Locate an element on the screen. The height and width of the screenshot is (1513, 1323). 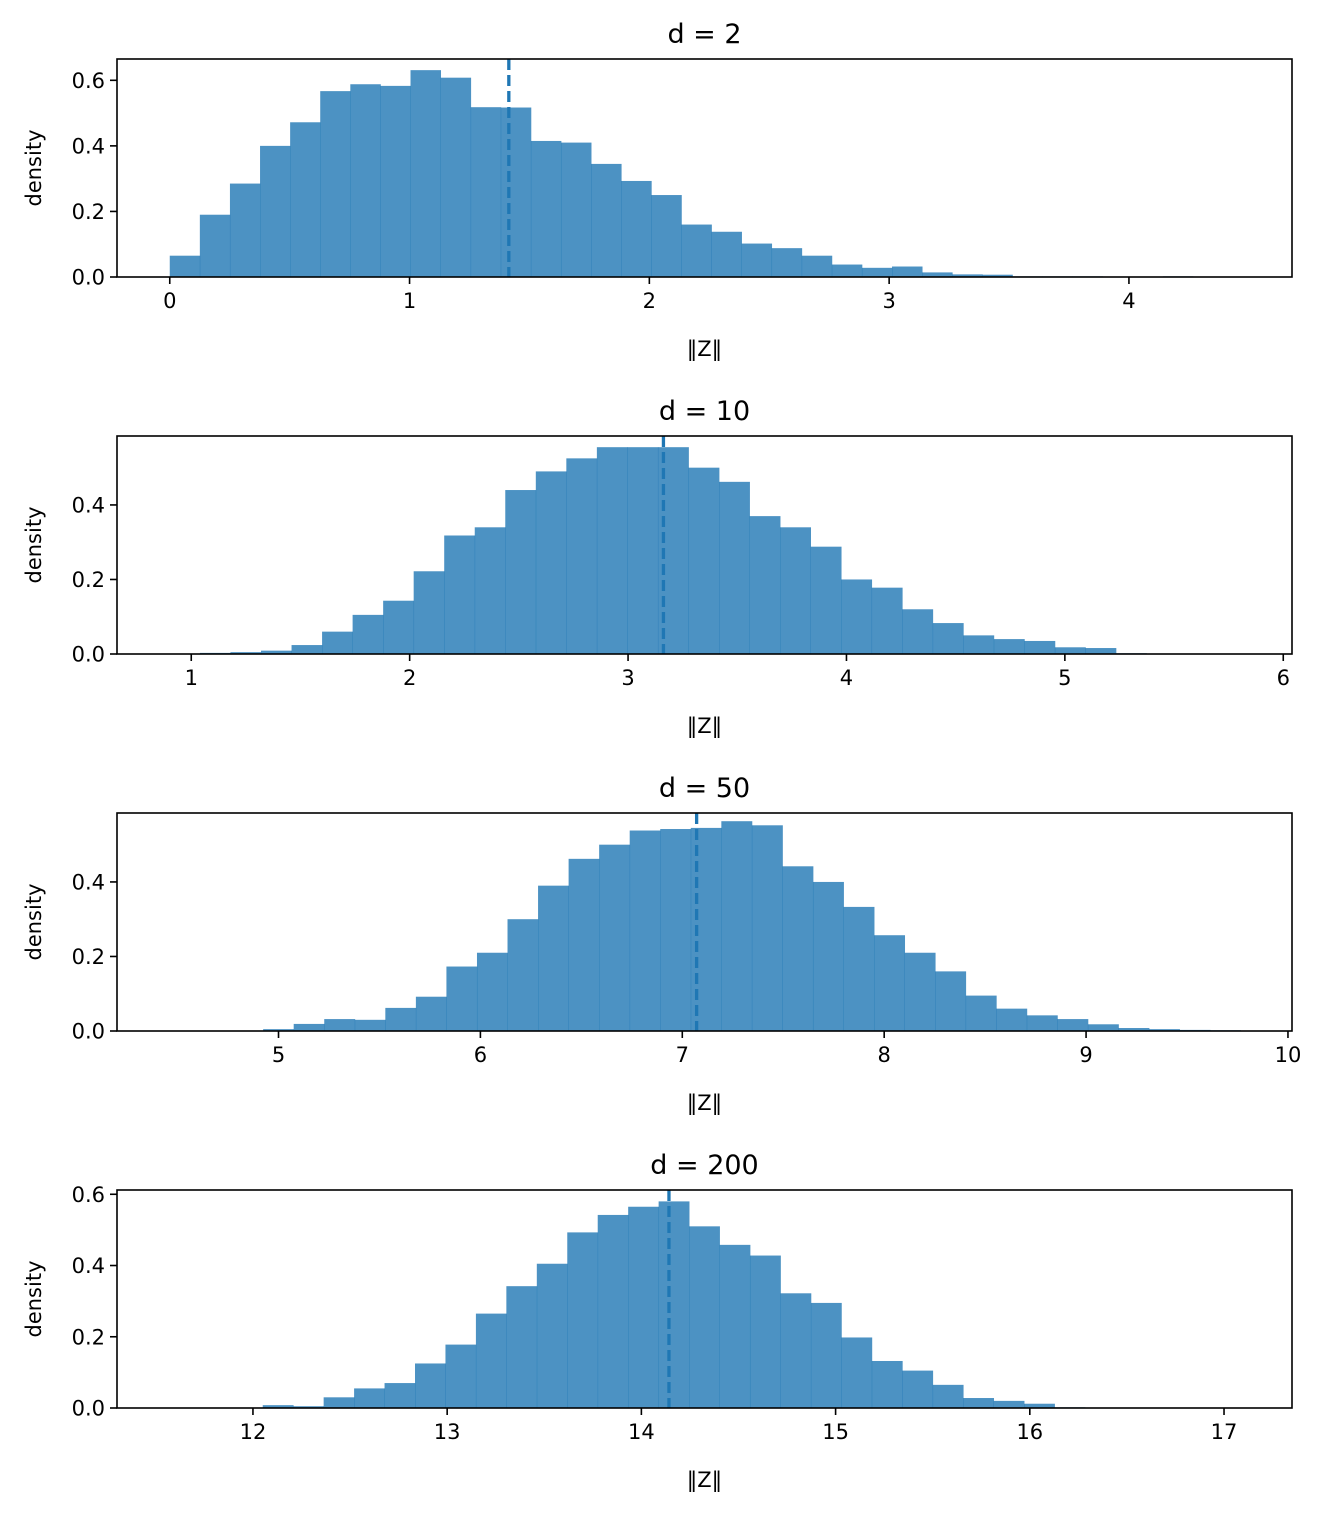
subplot-title: d = 50 is located at coordinates (704, 788).